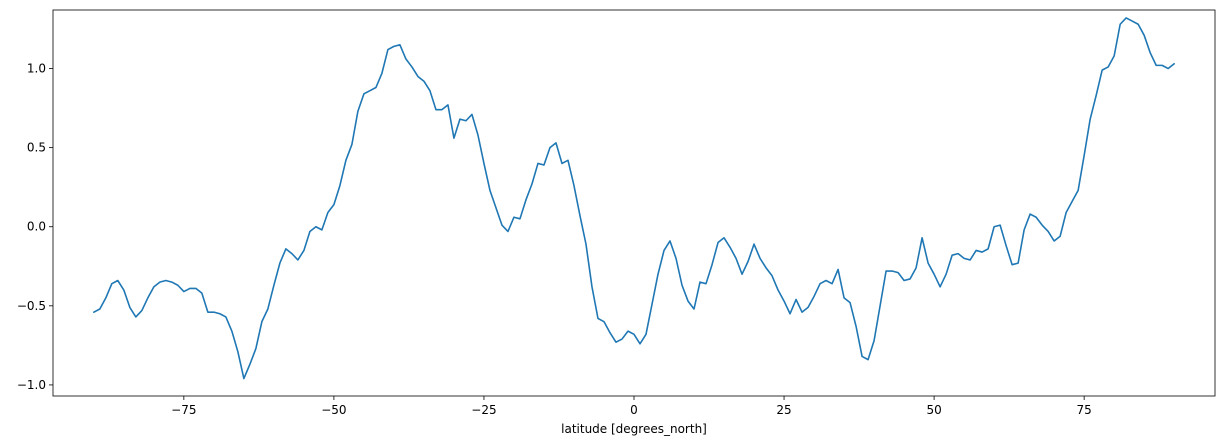 The height and width of the screenshot is (448, 1225). Describe the element at coordinates (933, 410) in the screenshot. I see `x-tick-label: 50` at that location.